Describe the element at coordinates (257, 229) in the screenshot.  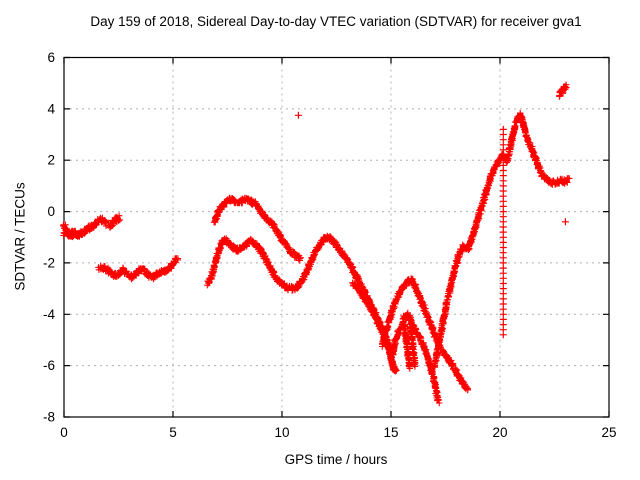
I see `scatter-arc-mid-upper` at that location.